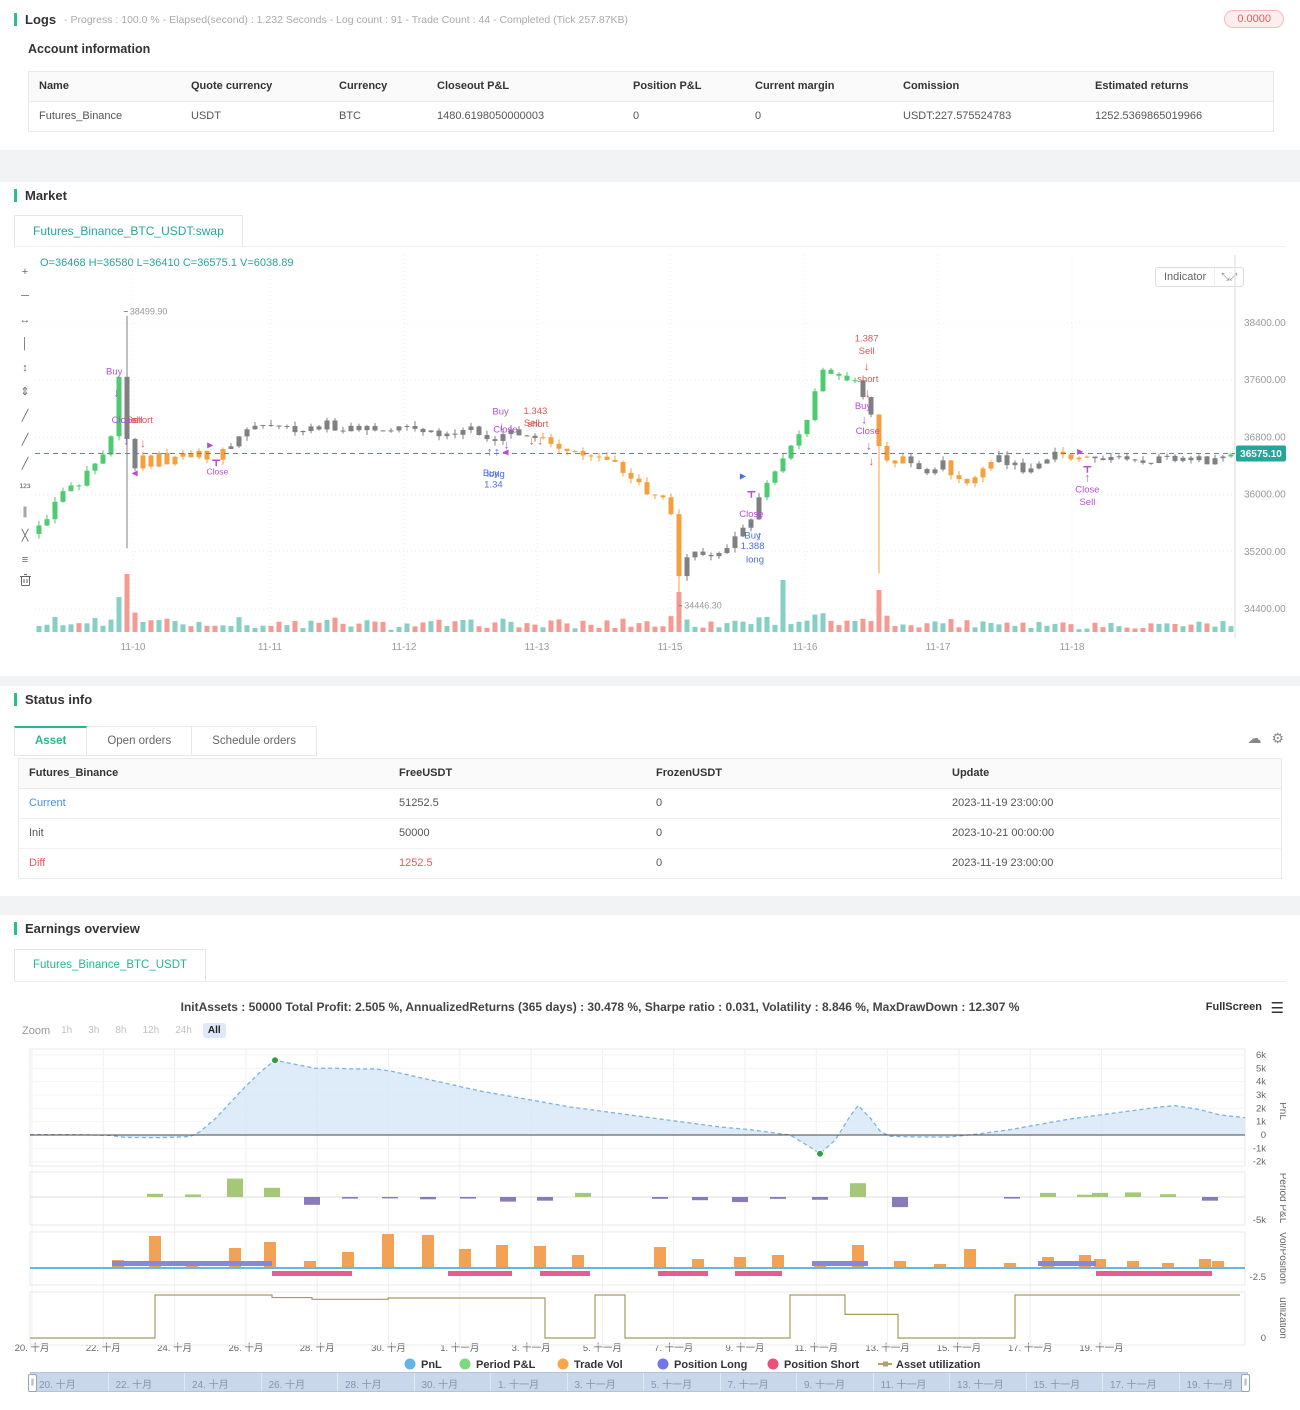  Describe the element at coordinates (519, 1385) in the screenshot. I see `navigator-date-label: 1. 十一月` at that location.